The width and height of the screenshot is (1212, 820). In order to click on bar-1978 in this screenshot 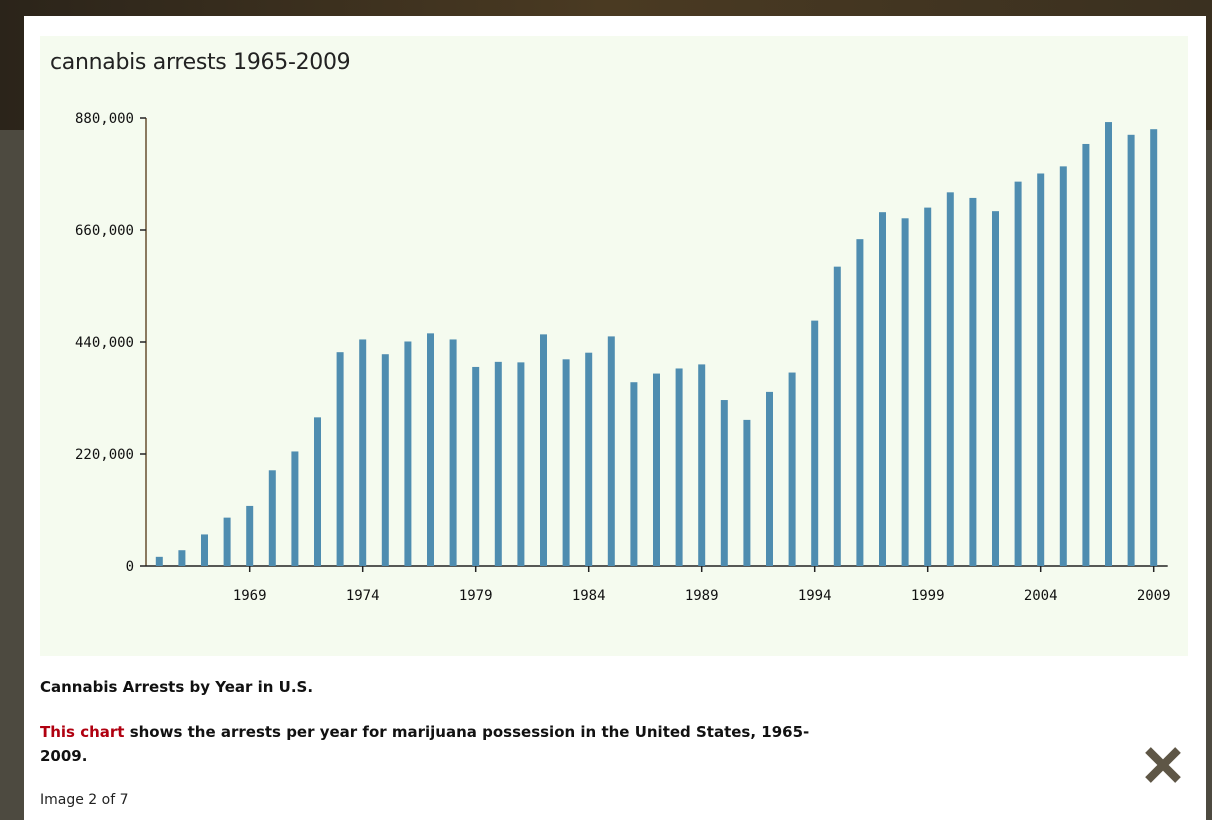, I will do `click(453, 452)`.